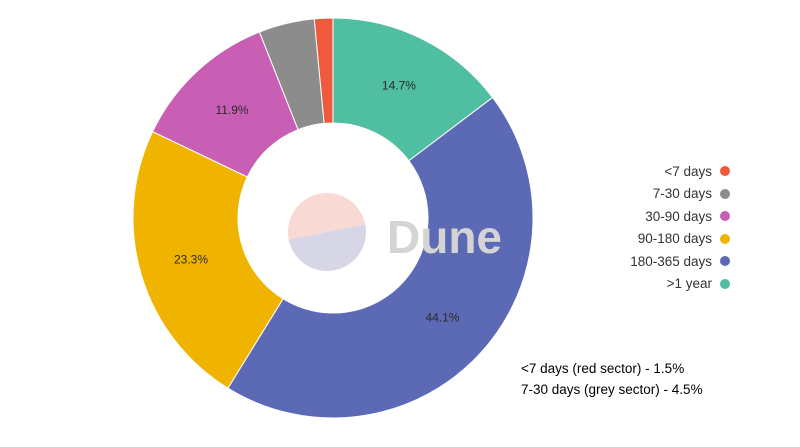 Image resolution: width=800 pixels, height=447 pixels. Describe the element at coordinates (442, 318) in the screenshot. I see `data-label: 44.1%` at that location.